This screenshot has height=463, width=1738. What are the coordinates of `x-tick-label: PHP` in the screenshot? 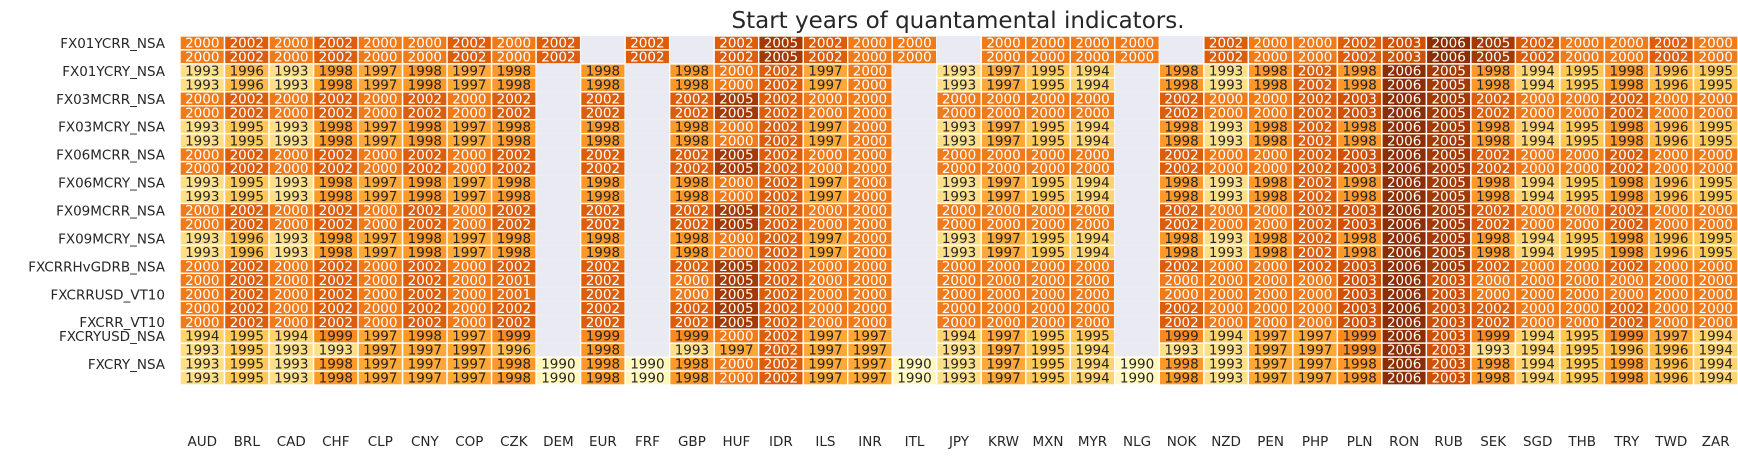 It's located at (1315, 442).